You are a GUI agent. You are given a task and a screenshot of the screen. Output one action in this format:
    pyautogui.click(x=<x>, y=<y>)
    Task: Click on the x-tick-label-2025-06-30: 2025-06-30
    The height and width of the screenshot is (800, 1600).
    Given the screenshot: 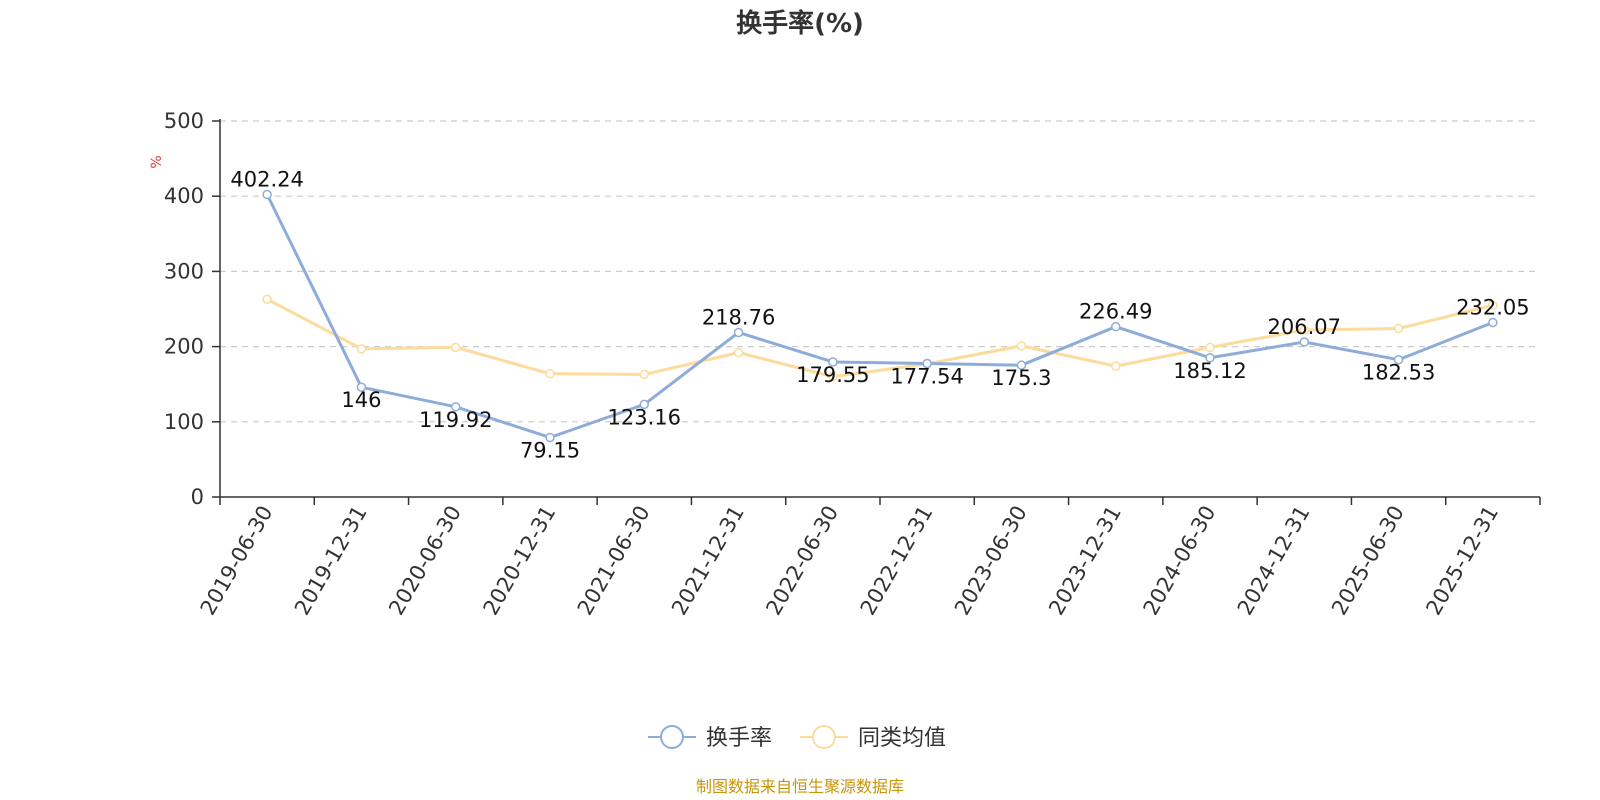 What is the action you would take?
    pyautogui.click(x=1368, y=561)
    